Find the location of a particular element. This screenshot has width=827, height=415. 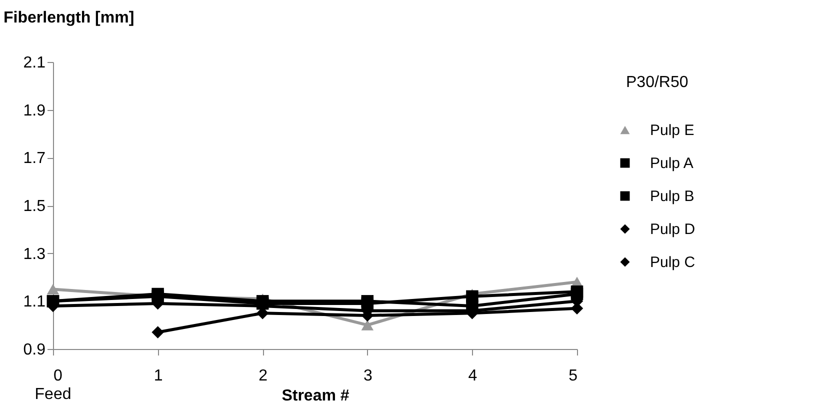

y-tick-label: 1.9 is located at coordinates (34, 111).